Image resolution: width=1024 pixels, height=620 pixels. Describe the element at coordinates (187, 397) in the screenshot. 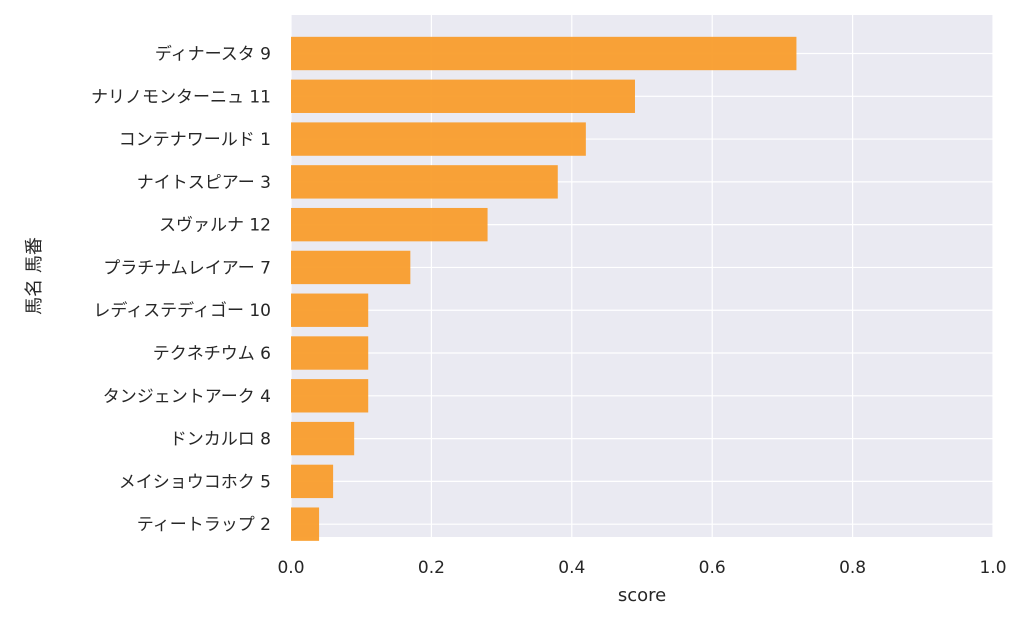

I see `y-tick-label: タンジェントアーク 4` at that location.